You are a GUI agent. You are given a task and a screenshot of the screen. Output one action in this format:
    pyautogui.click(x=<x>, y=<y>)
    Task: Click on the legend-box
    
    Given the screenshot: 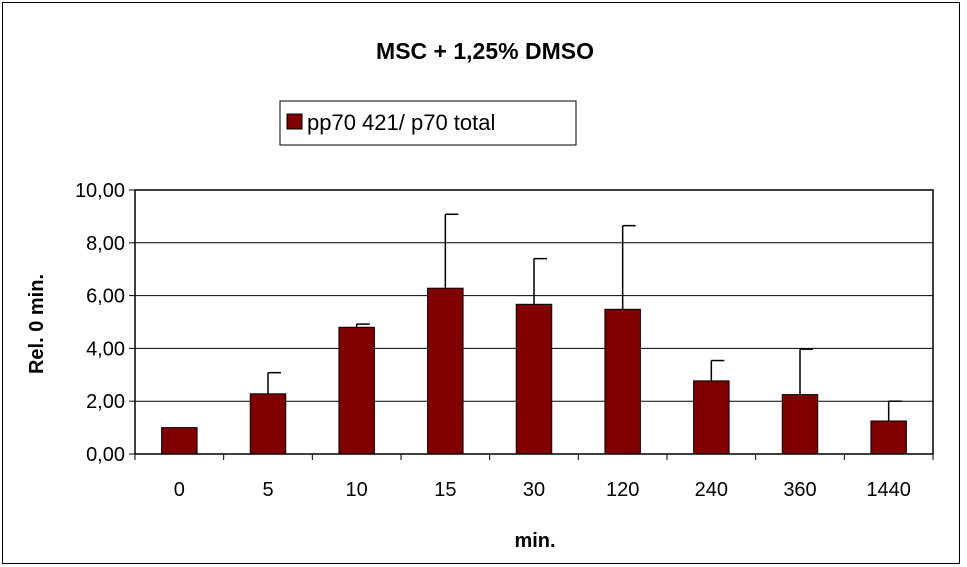 What is the action you would take?
    pyautogui.click(x=428, y=123)
    